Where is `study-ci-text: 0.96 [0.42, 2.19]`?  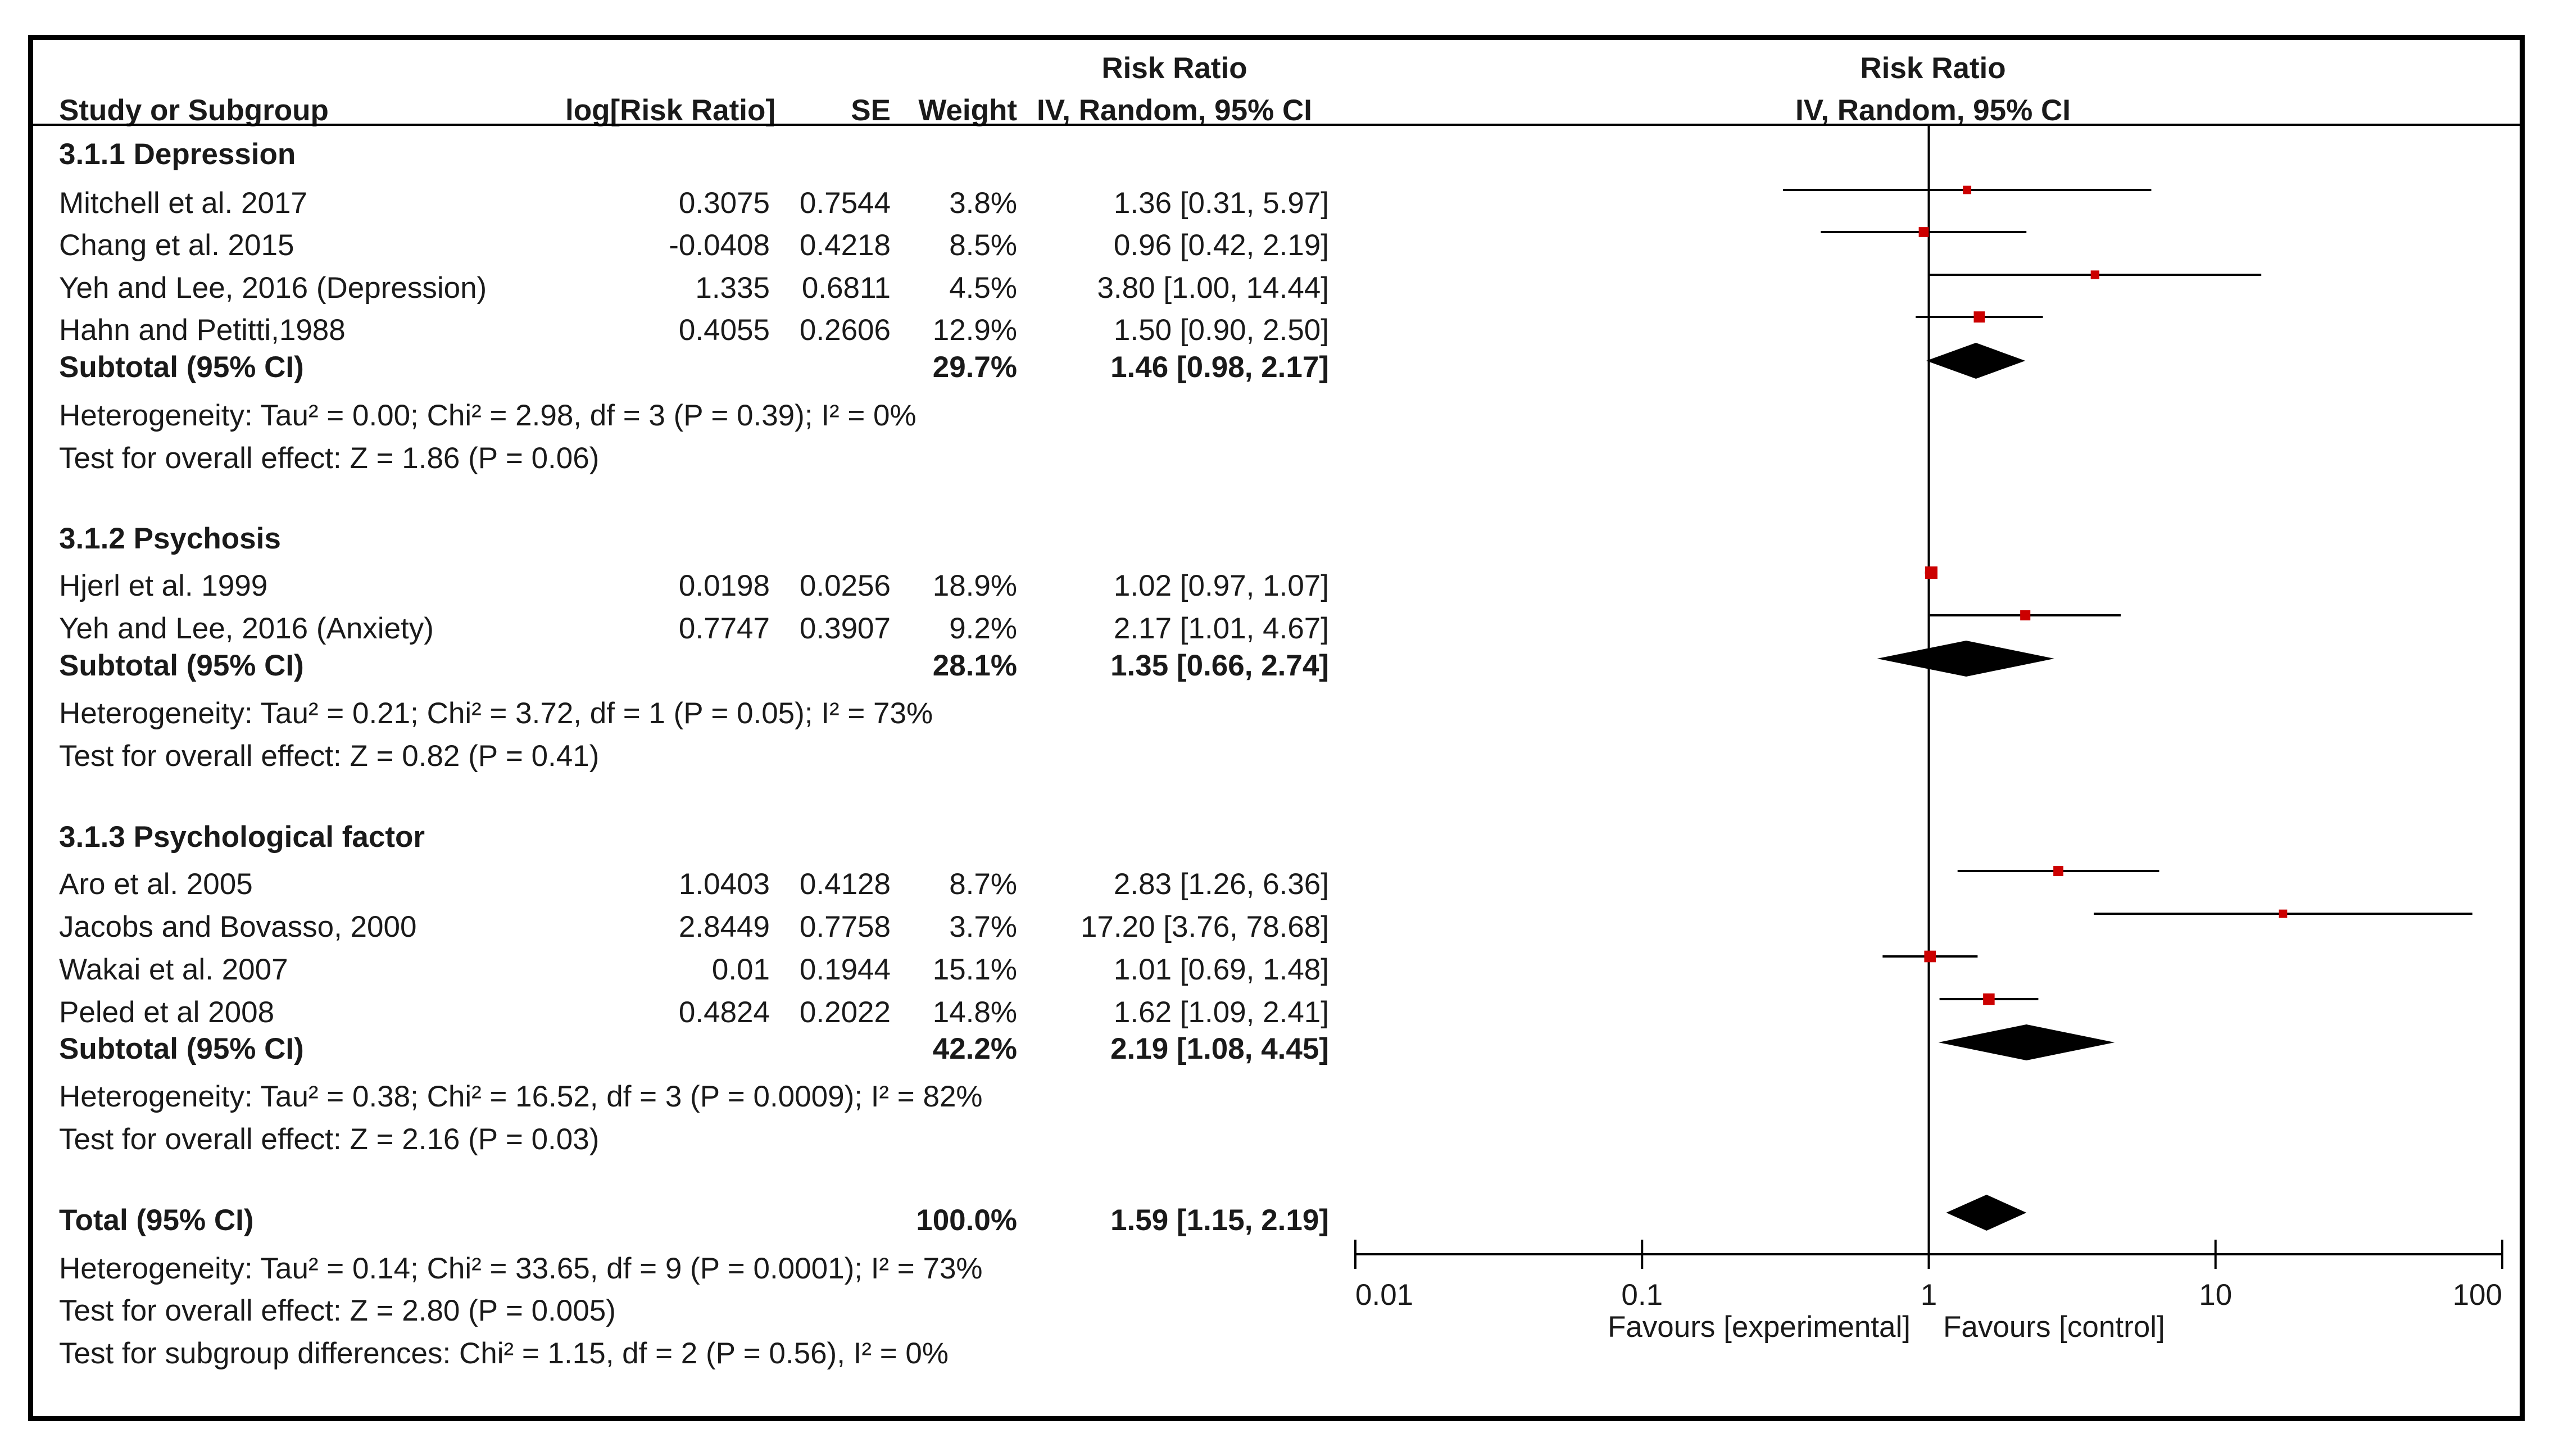
study-ci-text: 0.96 [0.42, 2.19] is located at coordinates (1221, 245).